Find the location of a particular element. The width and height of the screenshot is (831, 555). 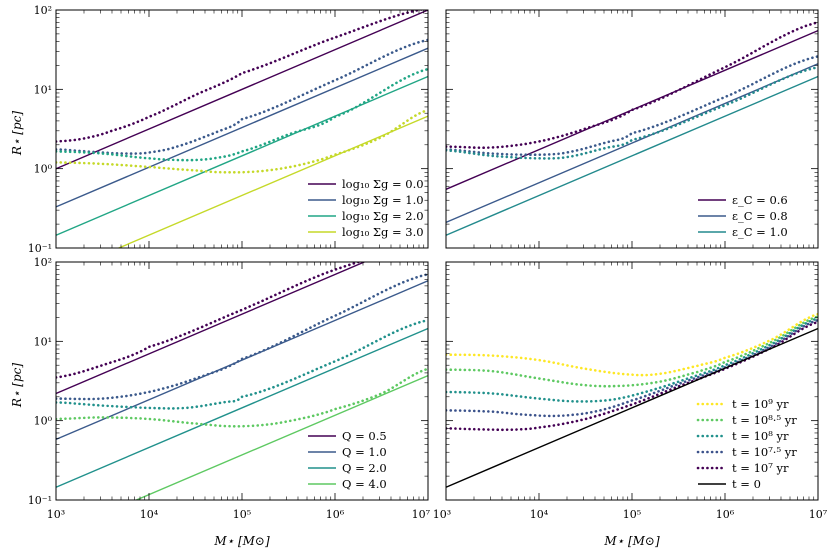

legend-label: ε_C = 0.8 is located at coordinates (760, 216).